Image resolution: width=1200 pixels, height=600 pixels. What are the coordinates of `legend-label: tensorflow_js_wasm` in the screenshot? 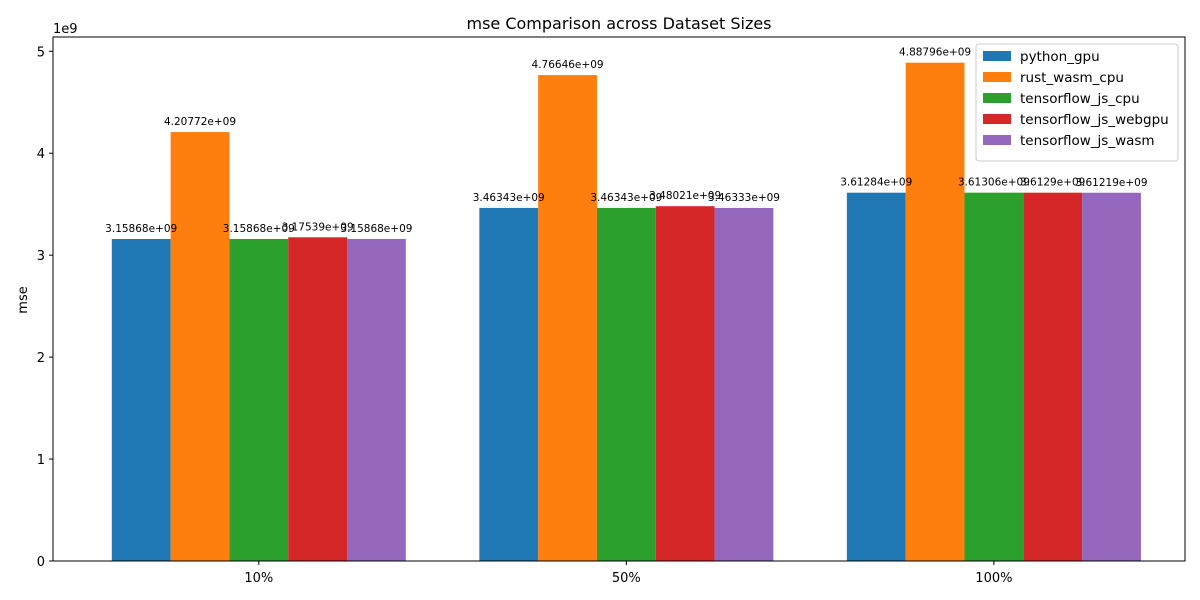 It's located at (1087, 141).